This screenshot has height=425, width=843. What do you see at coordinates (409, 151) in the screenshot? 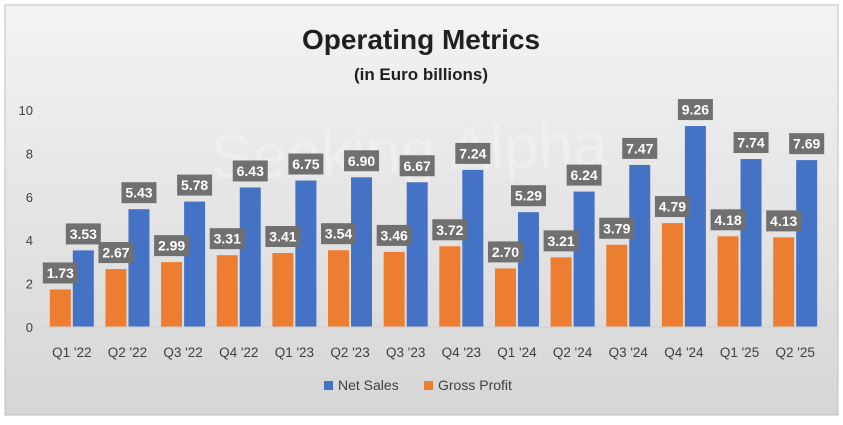
I see `watermark: Seeking Alpha` at bounding box center [409, 151].